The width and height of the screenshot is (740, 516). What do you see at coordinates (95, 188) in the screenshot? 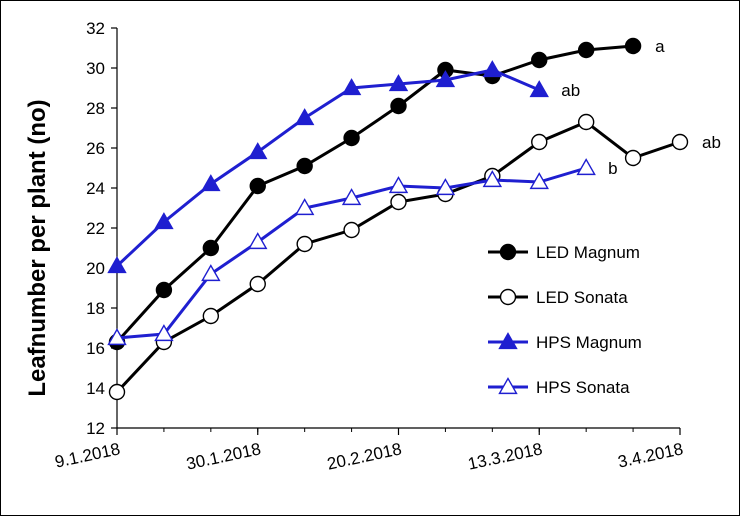
I see `y-tick-label: 24` at bounding box center [95, 188].